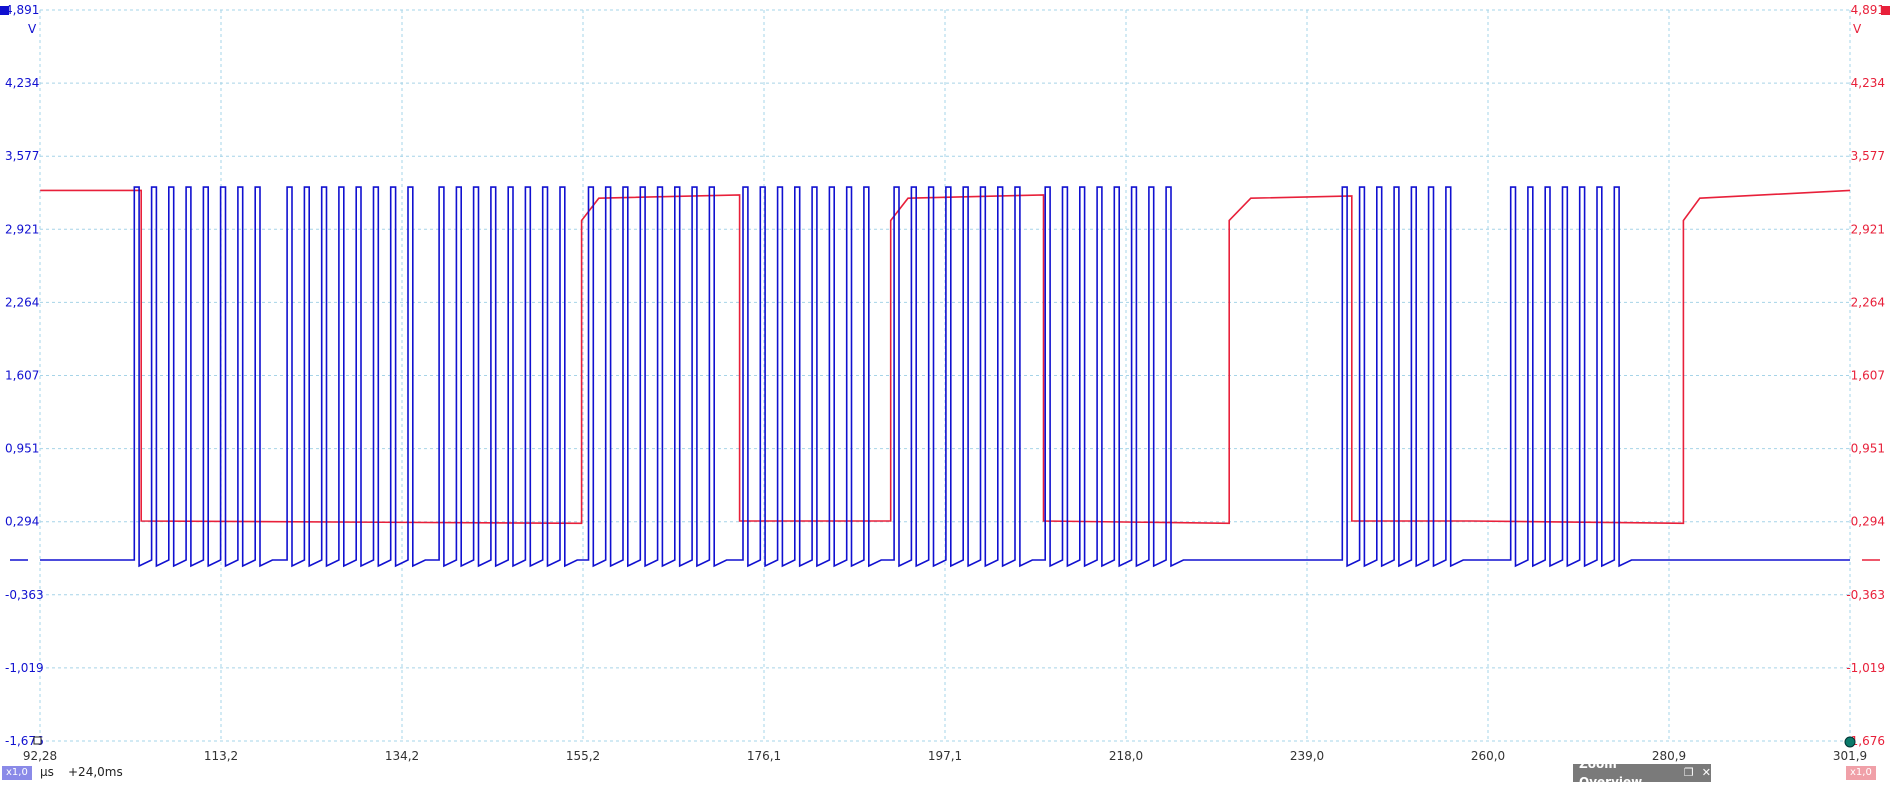 The image size is (1890, 791). What do you see at coordinates (221, 756) in the screenshot?
I see `x-tick-label: 113,2` at bounding box center [221, 756].